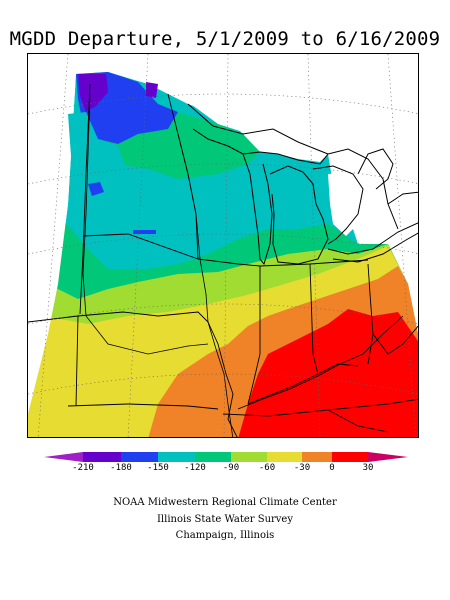  What do you see at coordinates (225, 502) in the screenshot?
I see `credit-line-organization: NOAA Midwestern Regional Climate Center` at bounding box center [225, 502].